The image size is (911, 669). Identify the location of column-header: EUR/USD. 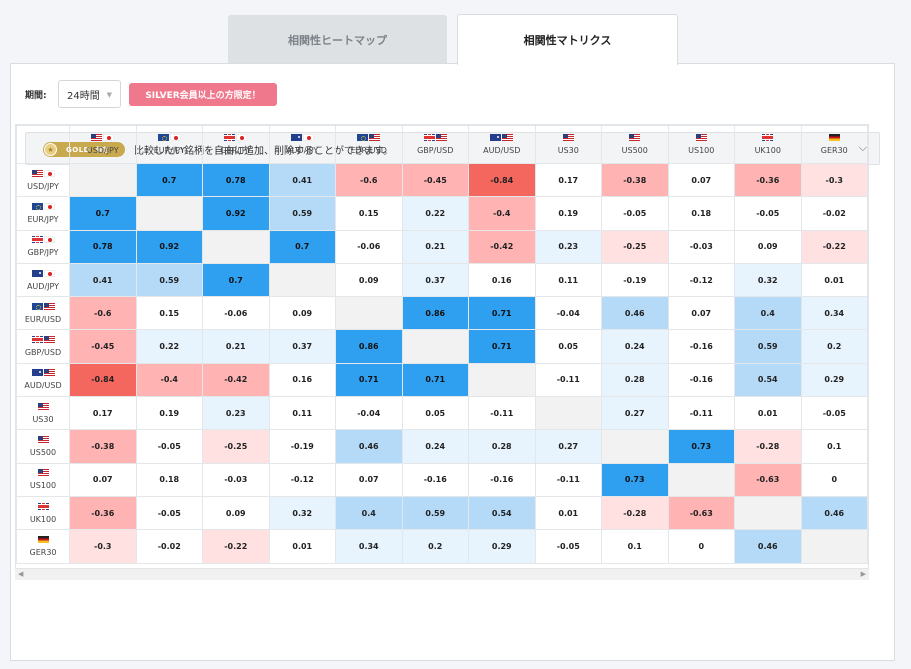
(369, 144).